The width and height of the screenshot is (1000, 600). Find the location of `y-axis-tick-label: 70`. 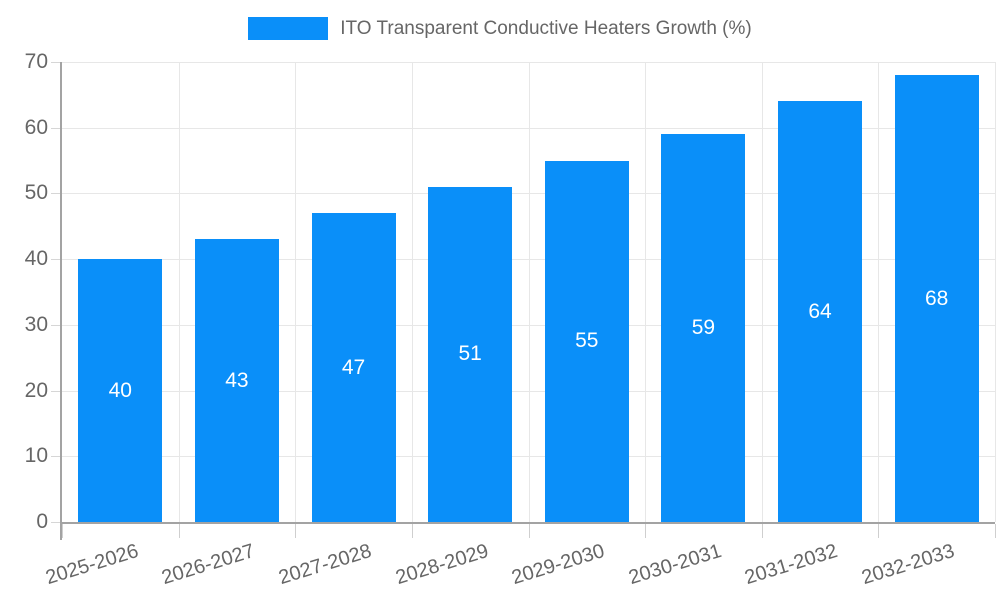

y-axis-tick-label: 70 is located at coordinates (36, 61).